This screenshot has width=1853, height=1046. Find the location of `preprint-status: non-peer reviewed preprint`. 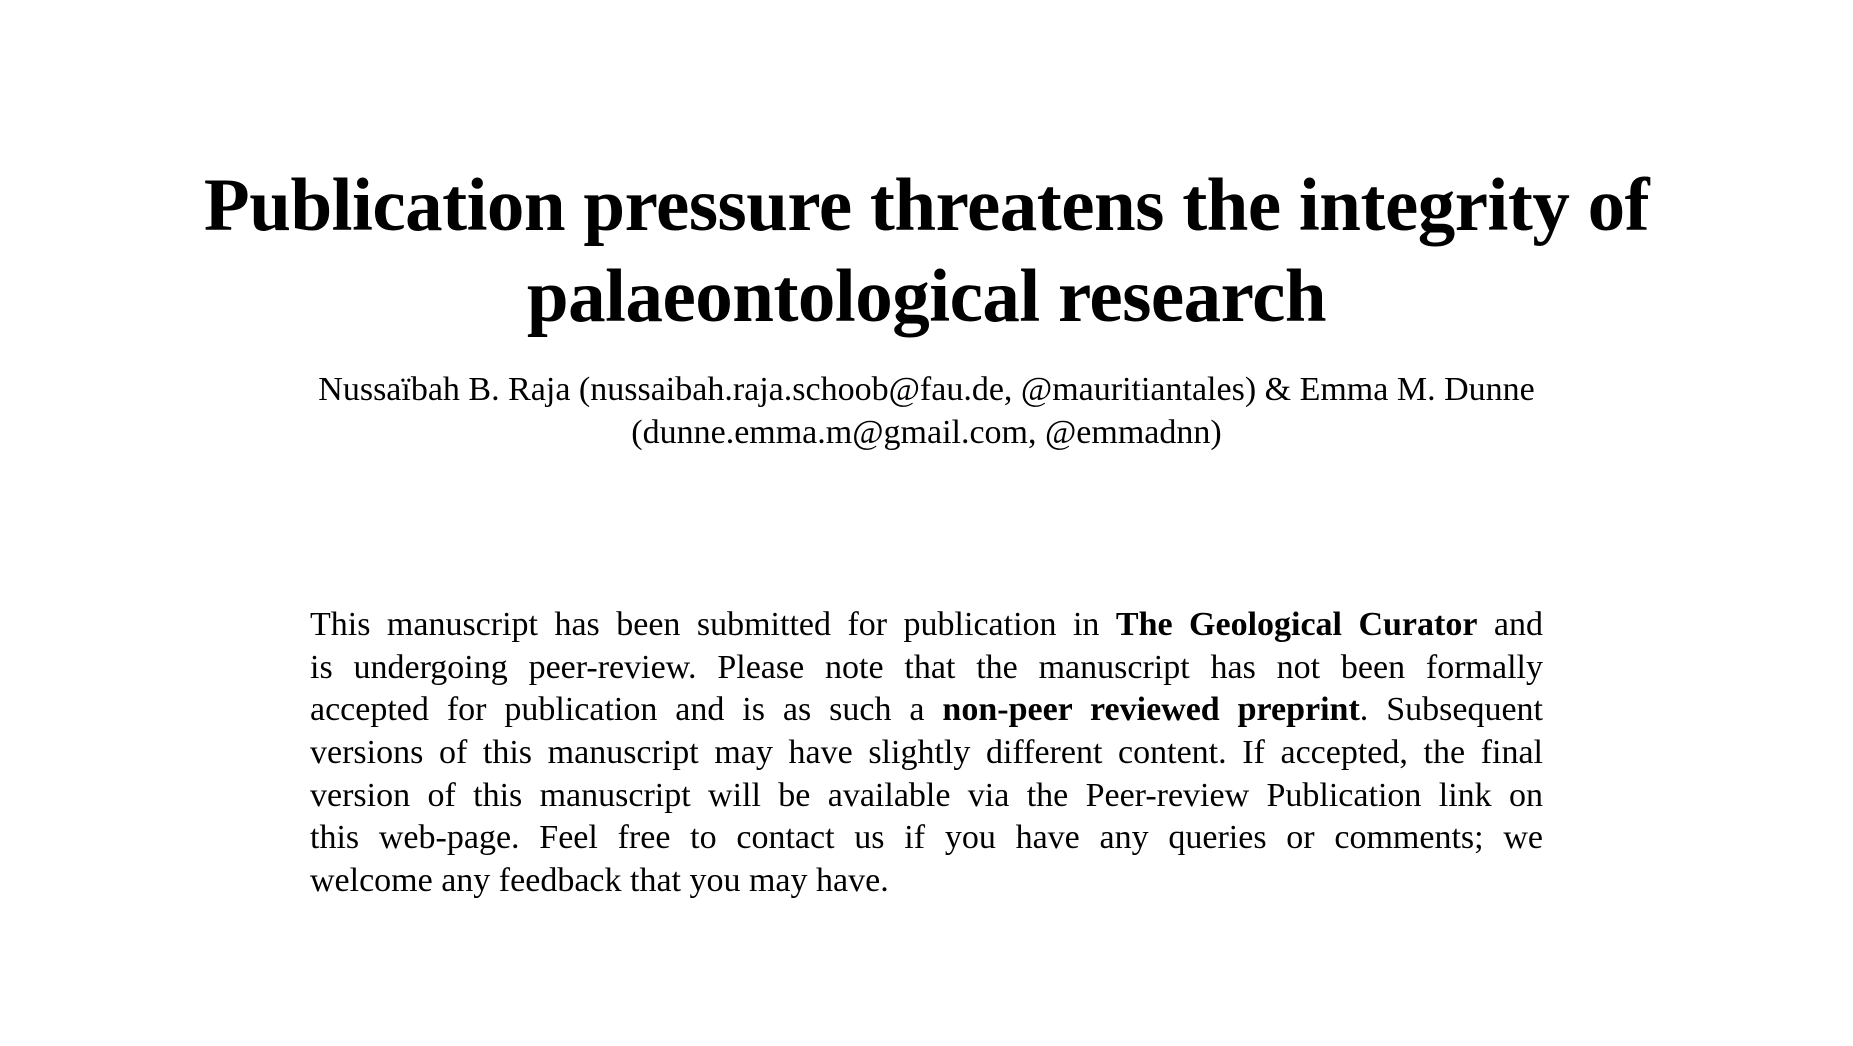

preprint-status: non-peer reviewed preprint is located at coordinates (1151, 710).